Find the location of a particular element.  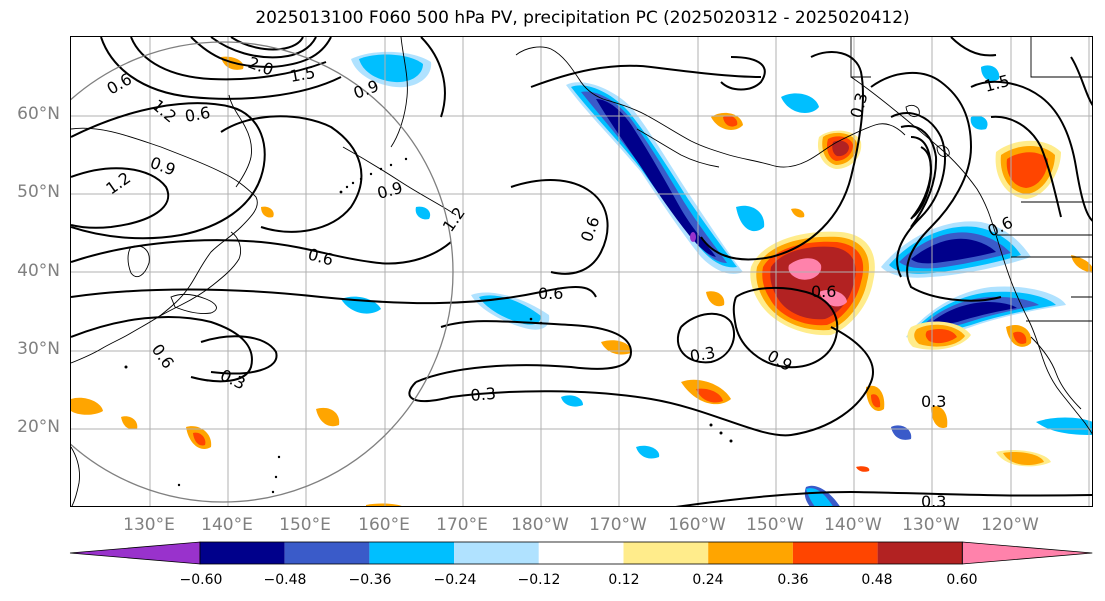

lon-label: 160°W is located at coordinates (697, 525).